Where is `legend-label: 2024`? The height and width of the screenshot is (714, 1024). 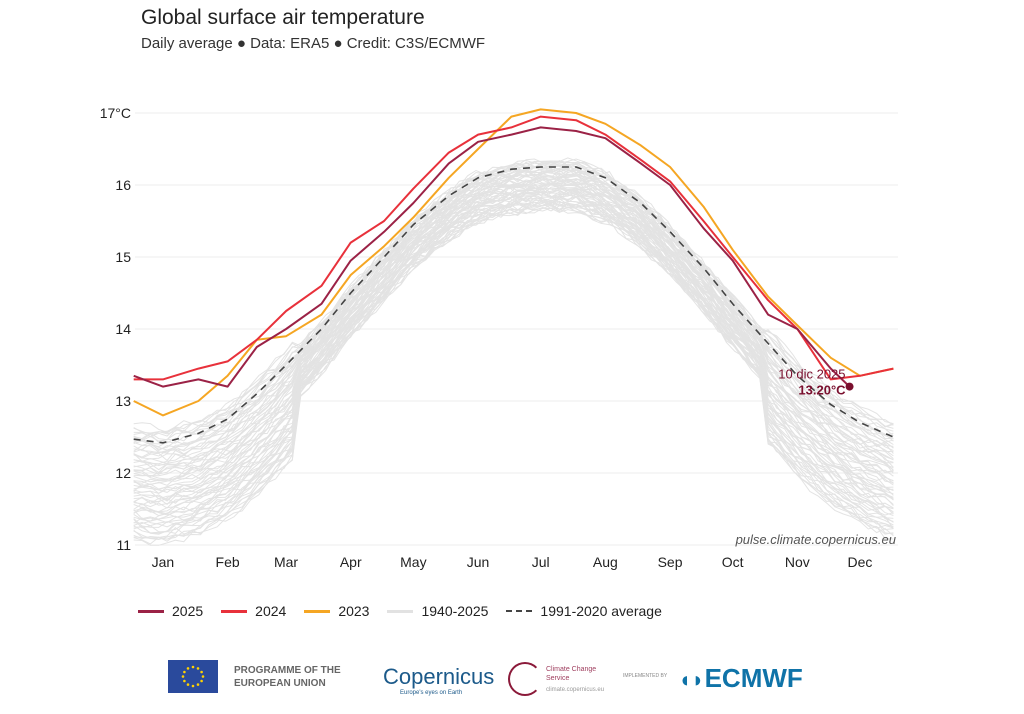 legend-label: 2024 is located at coordinates (271, 611).